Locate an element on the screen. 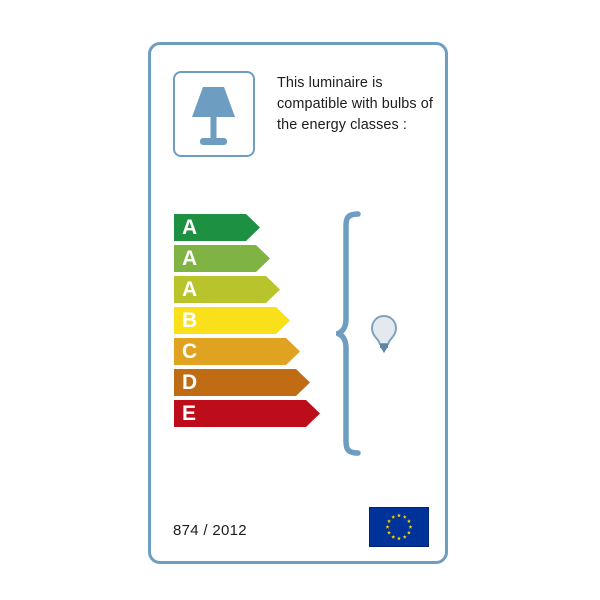 The image size is (600, 600). regulation-number: 874 / 2012 is located at coordinates (210, 530).